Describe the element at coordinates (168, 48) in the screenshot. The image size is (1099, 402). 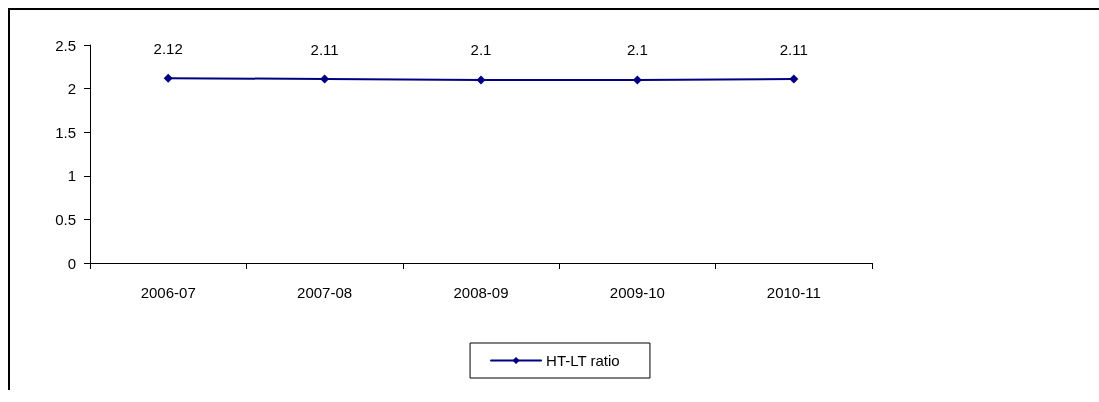
I see `data-label: 2.12` at that location.